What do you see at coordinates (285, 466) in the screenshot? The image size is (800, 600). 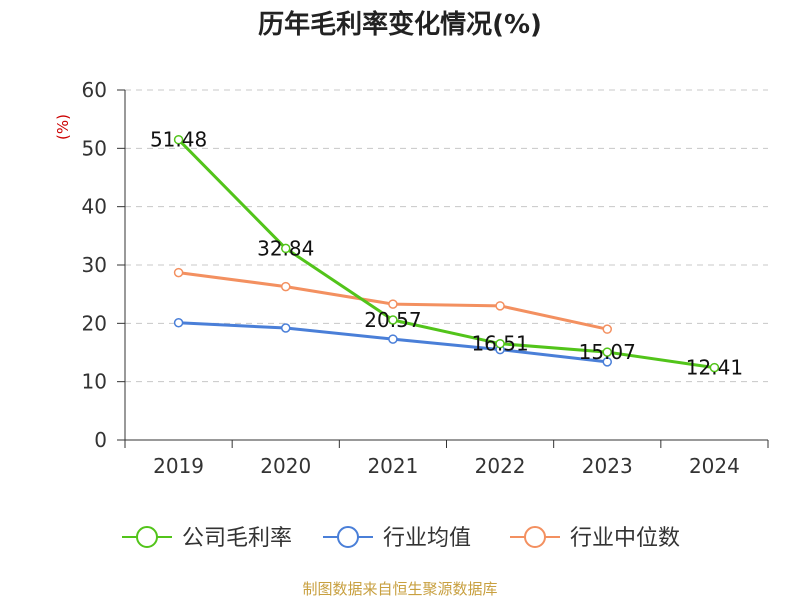 I see `x-tick-label: 2020` at bounding box center [285, 466].